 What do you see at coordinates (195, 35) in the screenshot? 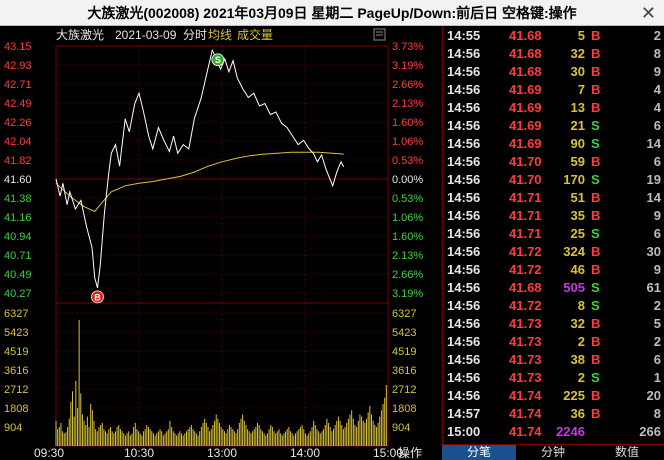
I see `header-mode: 分时` at bounding box center [195, 35].